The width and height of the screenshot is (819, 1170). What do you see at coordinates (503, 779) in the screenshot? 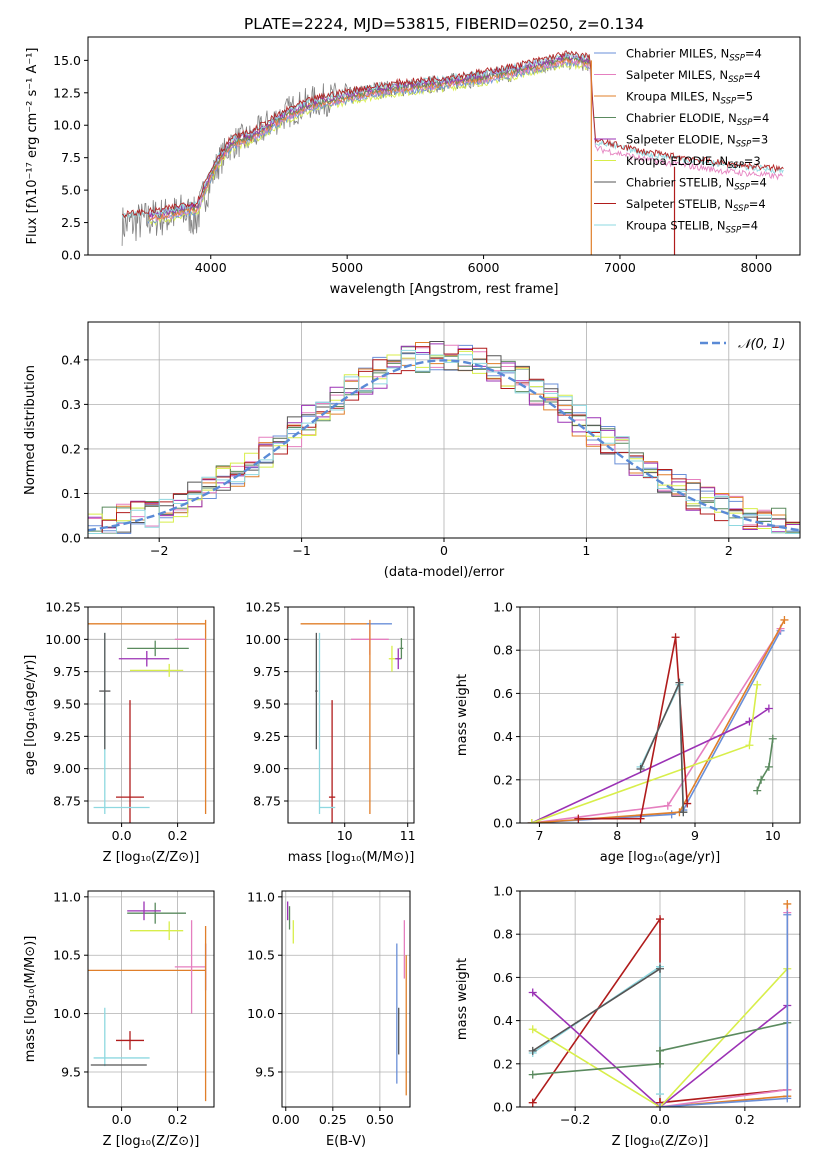
I see `weight_vs_age-y-tick-label: 0.2` at bounding box center [503, 779].